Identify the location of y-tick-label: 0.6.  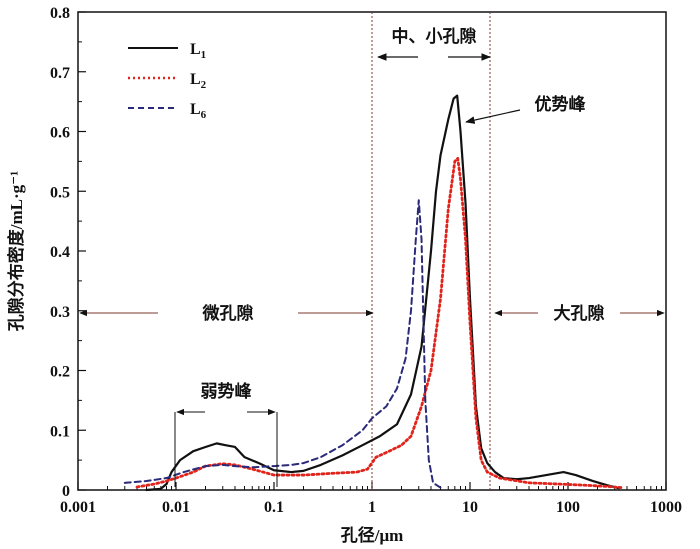
(60, 133).